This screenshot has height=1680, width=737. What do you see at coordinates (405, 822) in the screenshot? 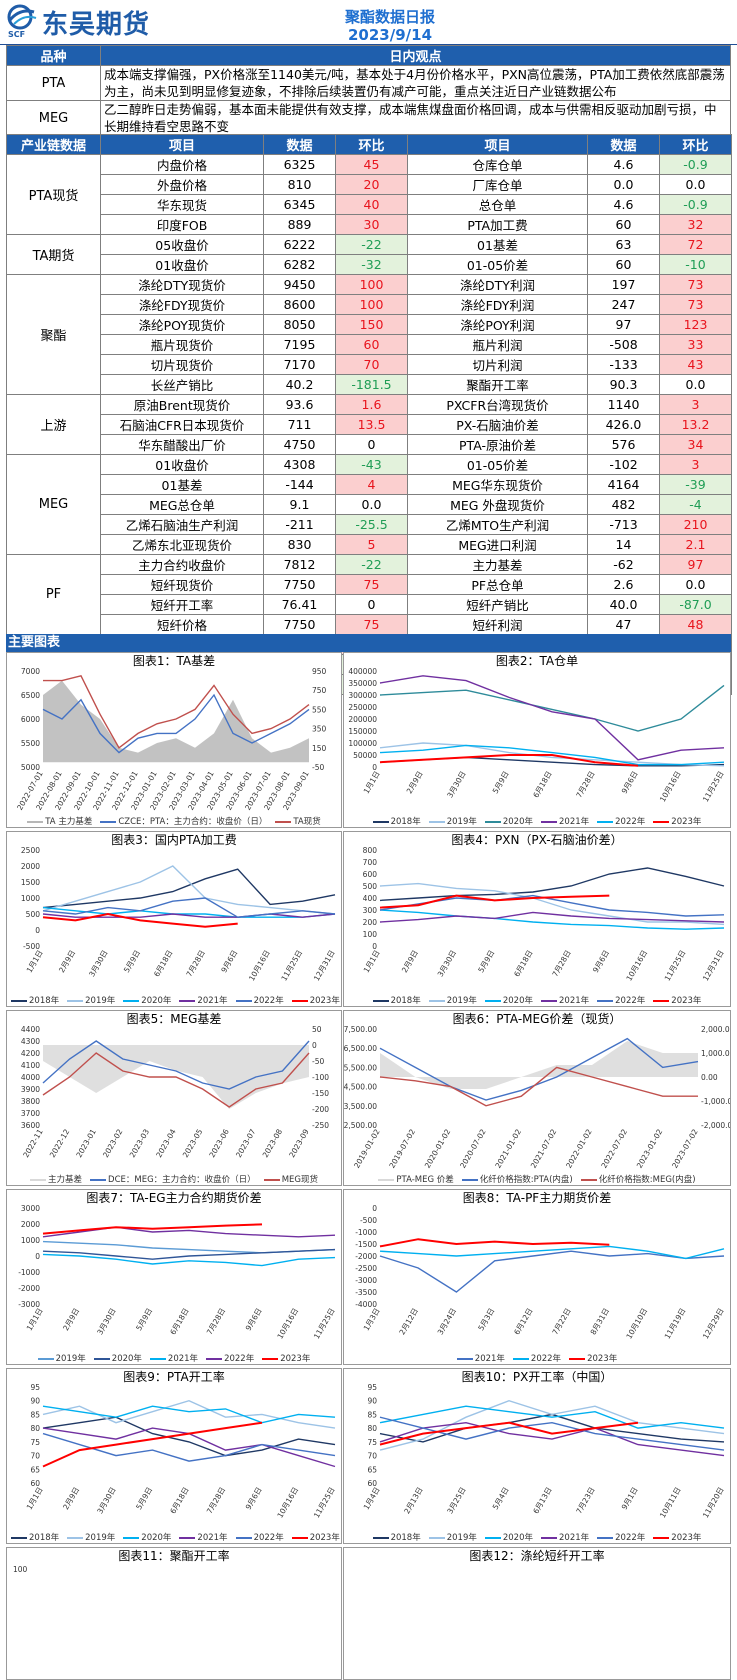
I see `legend-label: 2018年` at bounding box center [405, 822].